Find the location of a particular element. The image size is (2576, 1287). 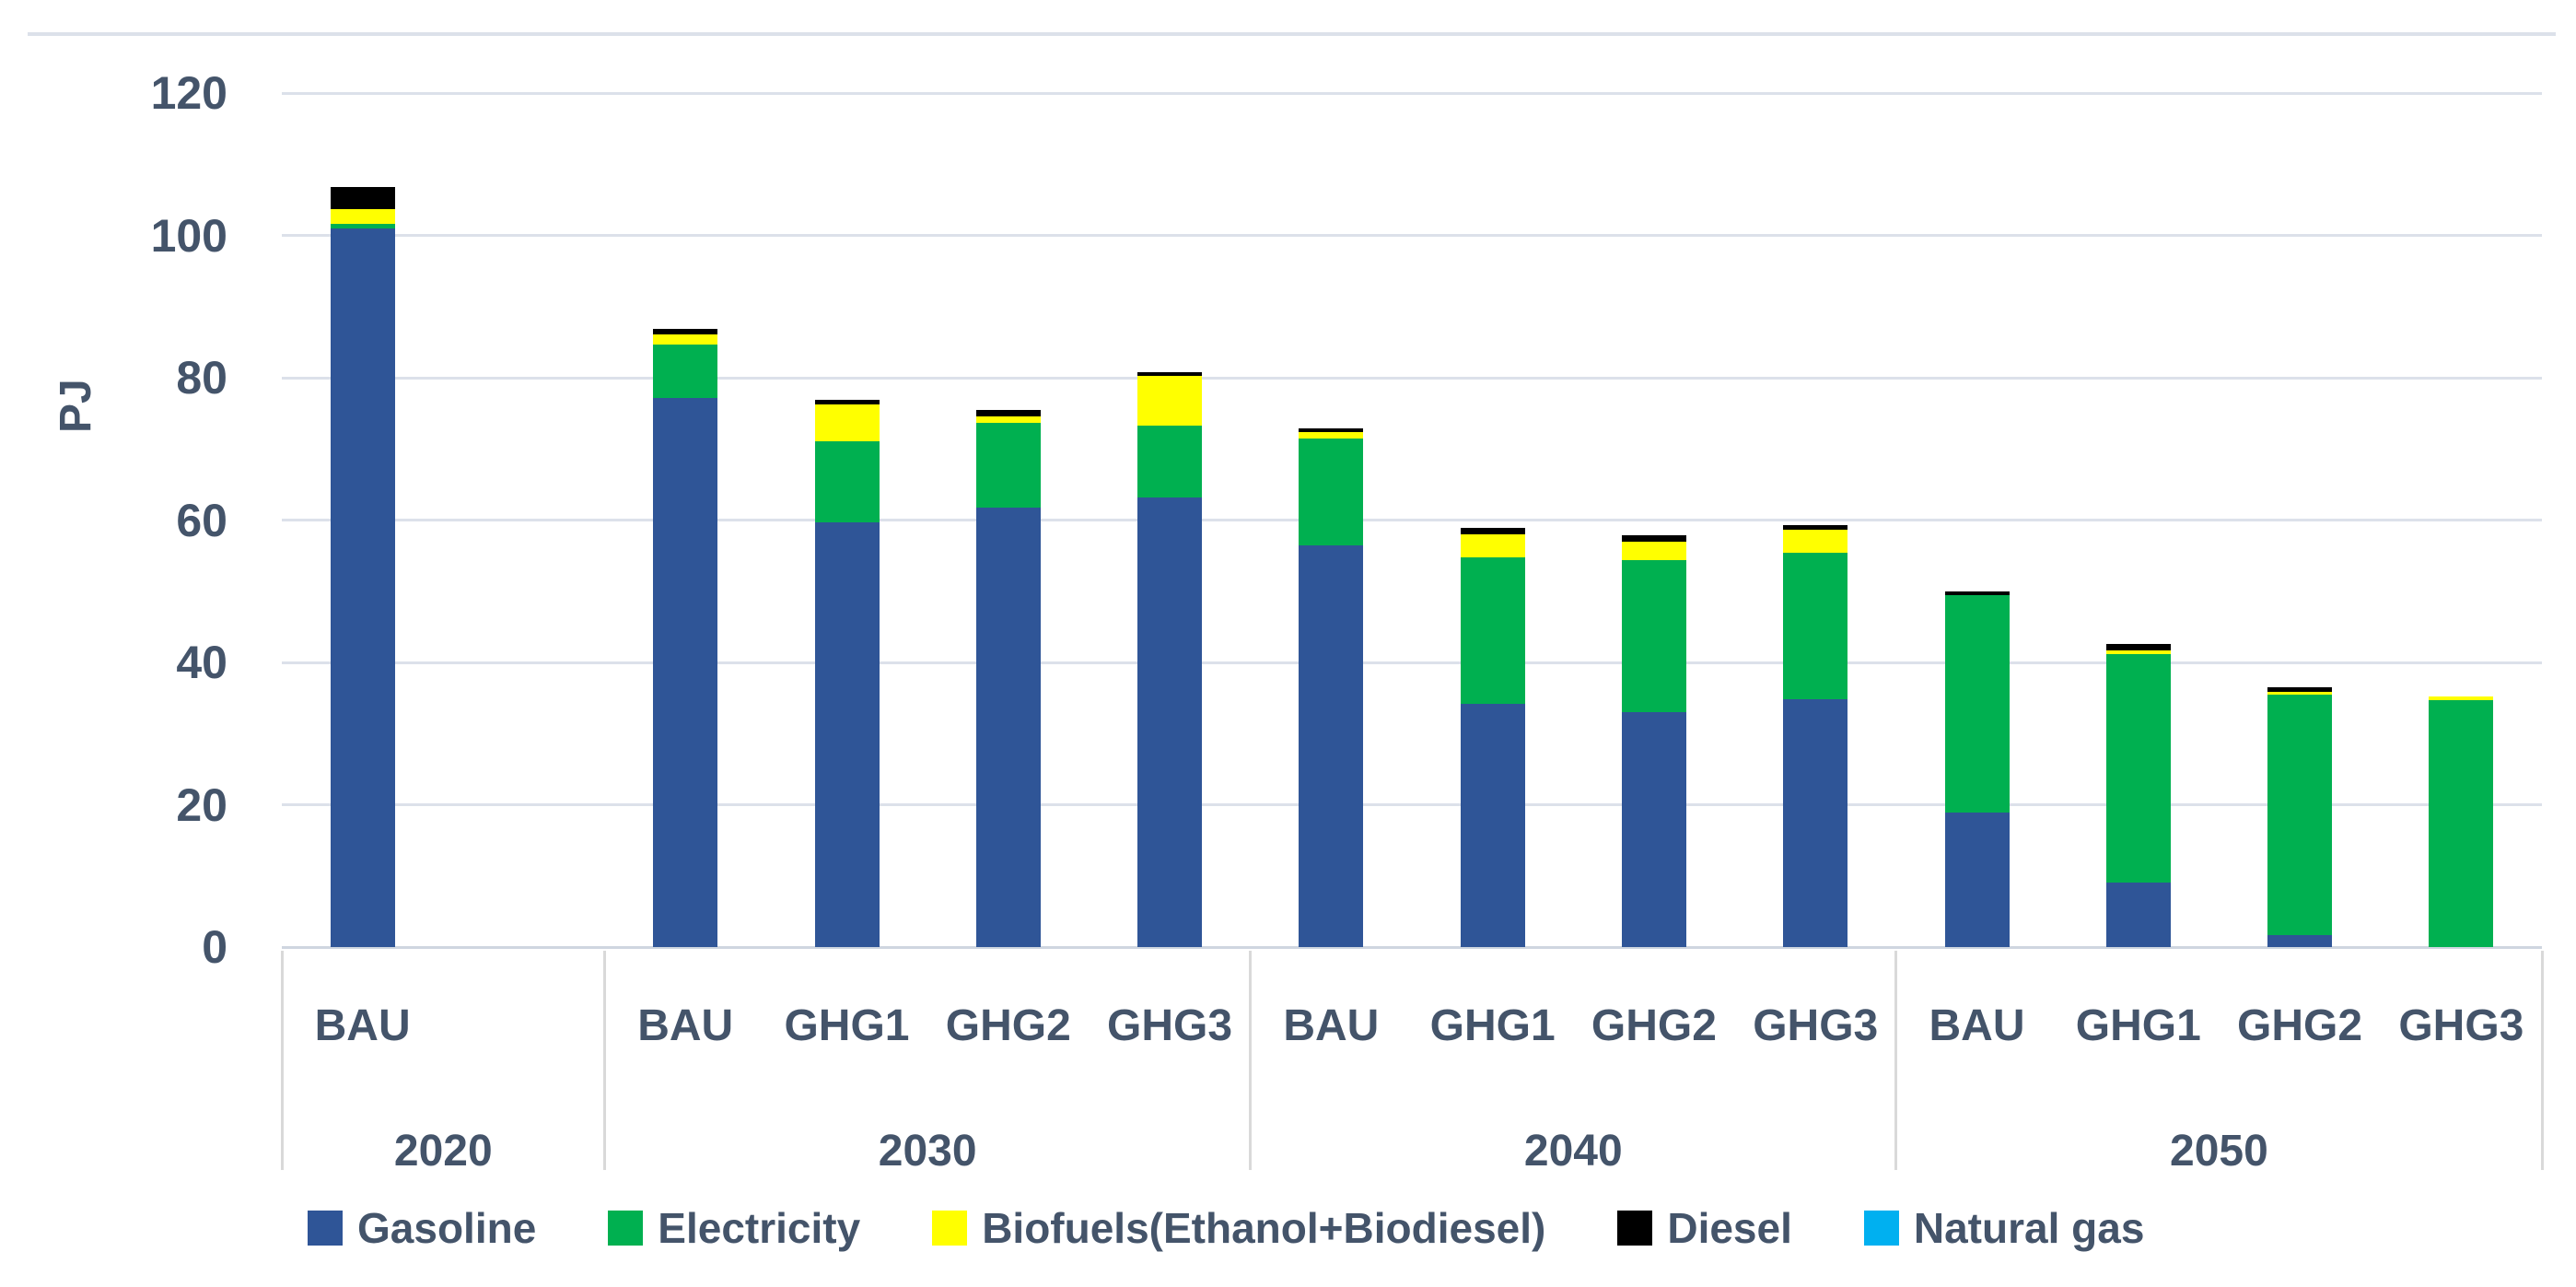

bar-segment-2030-GHG1-Diesel is located at coordinates (847, 402).